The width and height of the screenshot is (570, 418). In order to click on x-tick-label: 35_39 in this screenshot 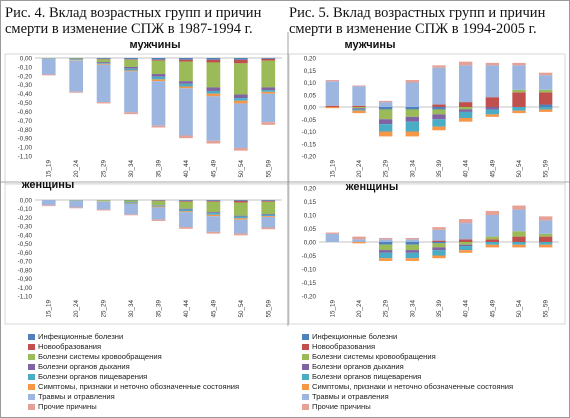, I will do `click(439, 169)`.